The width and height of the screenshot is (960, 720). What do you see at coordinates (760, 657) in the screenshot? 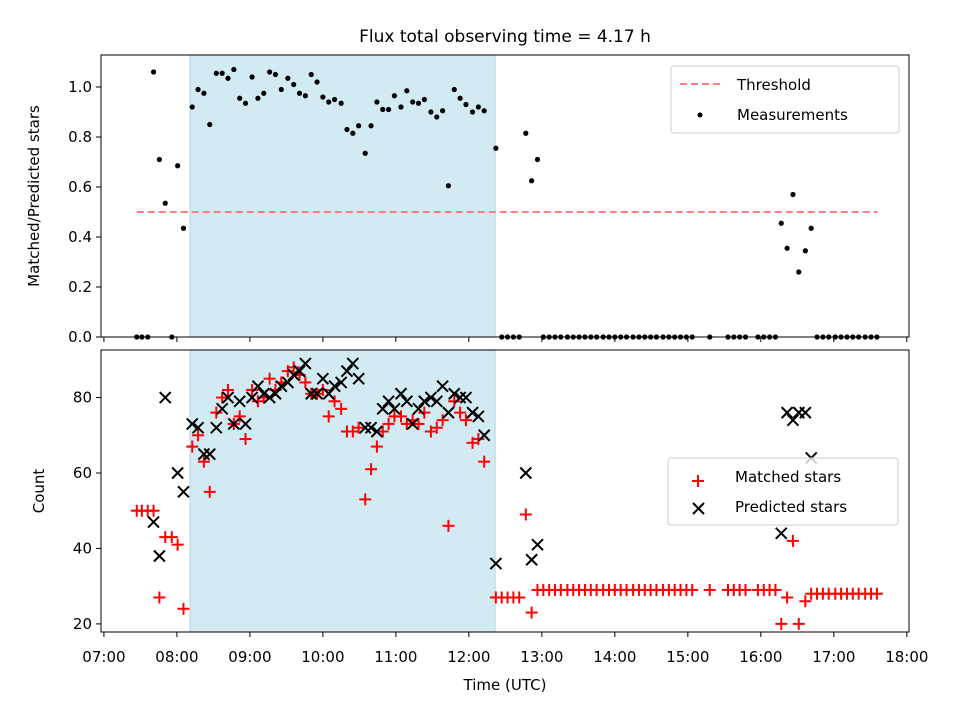
I see `x-tick-label: 16:00` at bounding box center [760, 657].